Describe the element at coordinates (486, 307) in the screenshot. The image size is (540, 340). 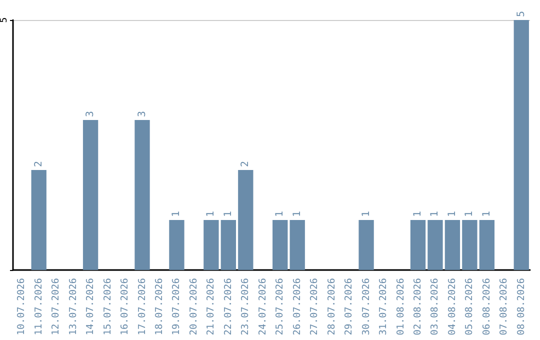
I see `x-tick-label: 06.08.2026` at that location.